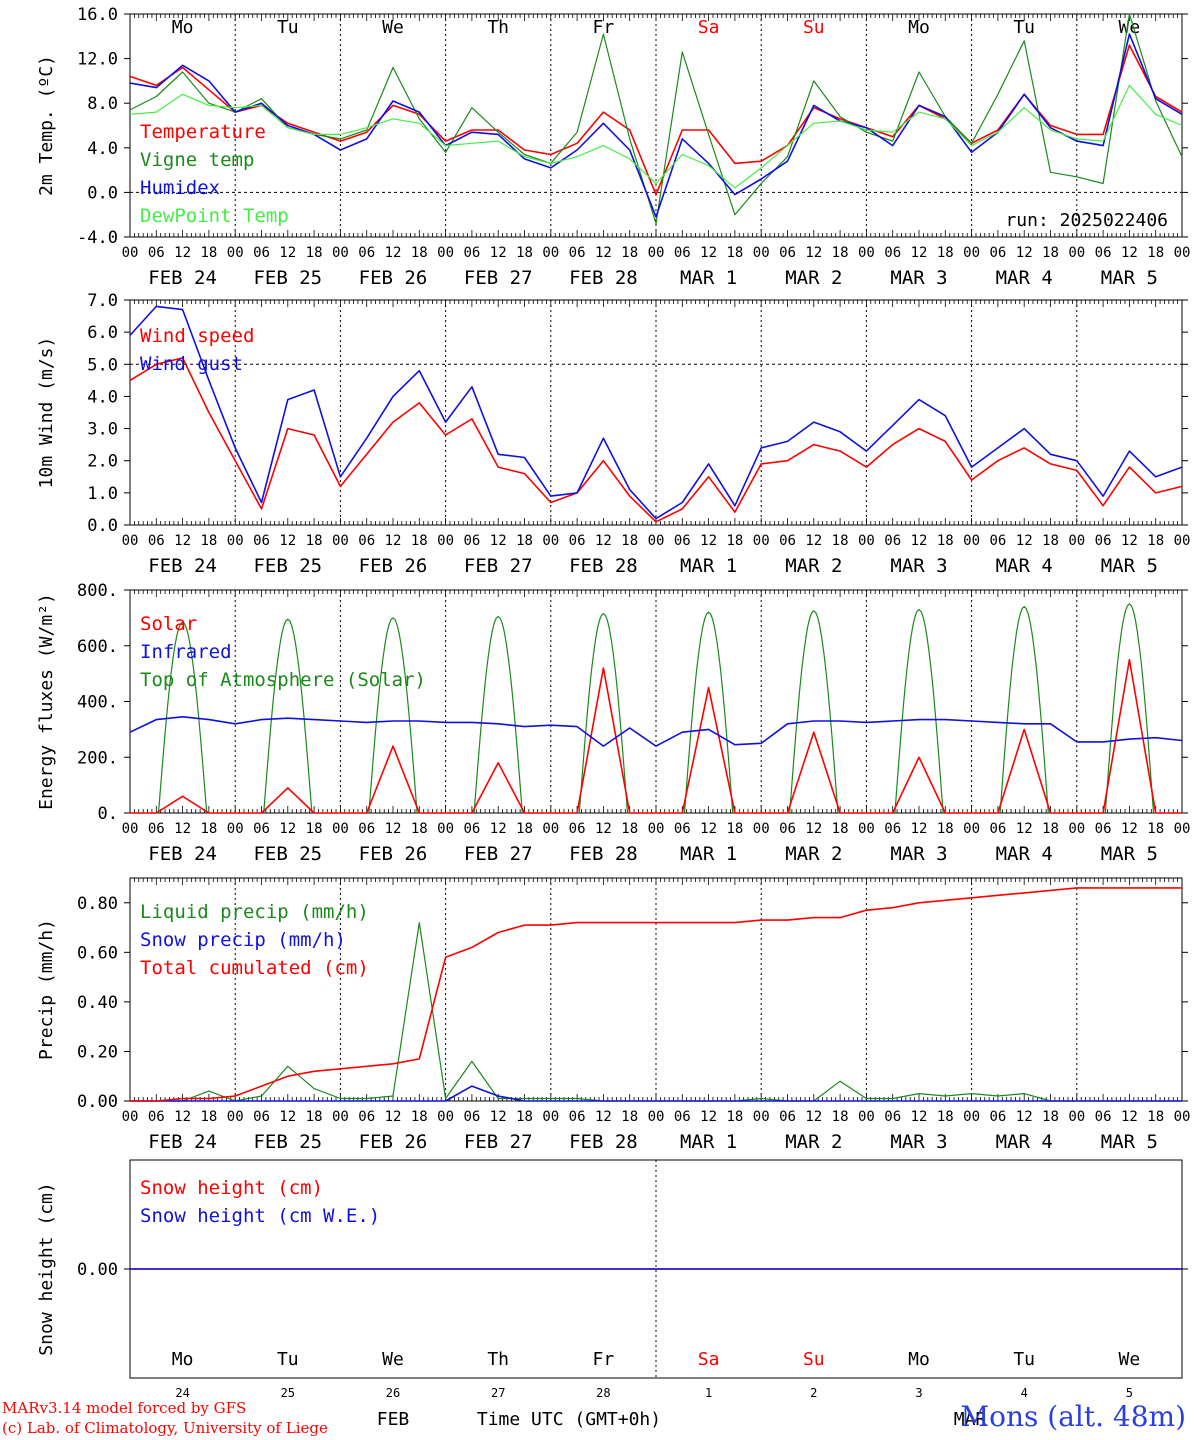 The width and height of the screenshot is (1194, 1440). Describe the element at coordinates (102, 365) in the screenshot. I see `y-tick-label: 5.0` at that location.